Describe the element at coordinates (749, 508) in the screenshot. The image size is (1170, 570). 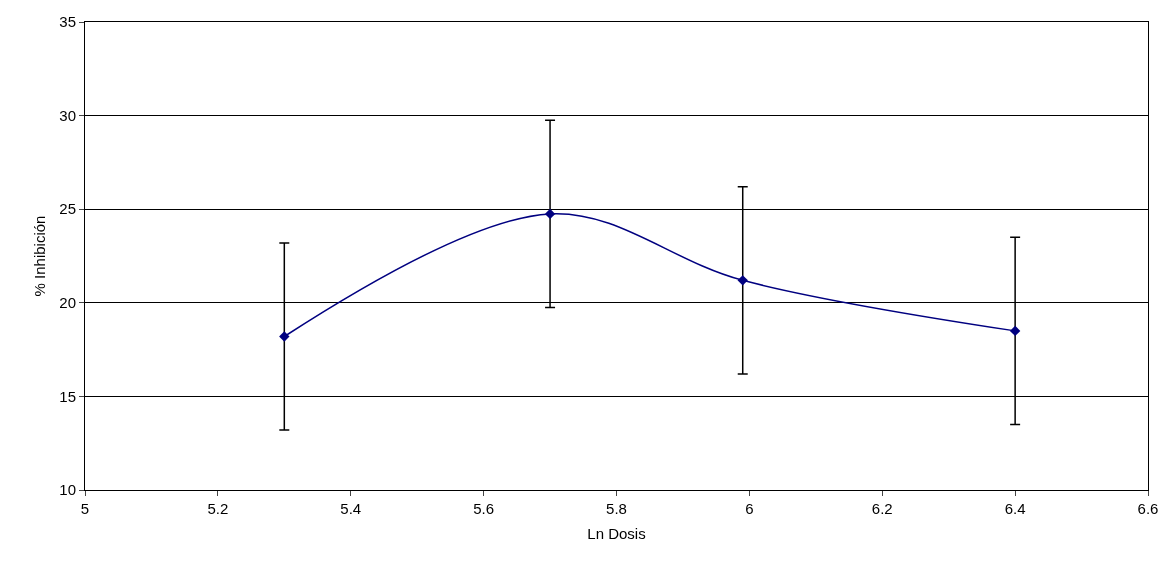
I see `x-tick-label: 6` at that location.